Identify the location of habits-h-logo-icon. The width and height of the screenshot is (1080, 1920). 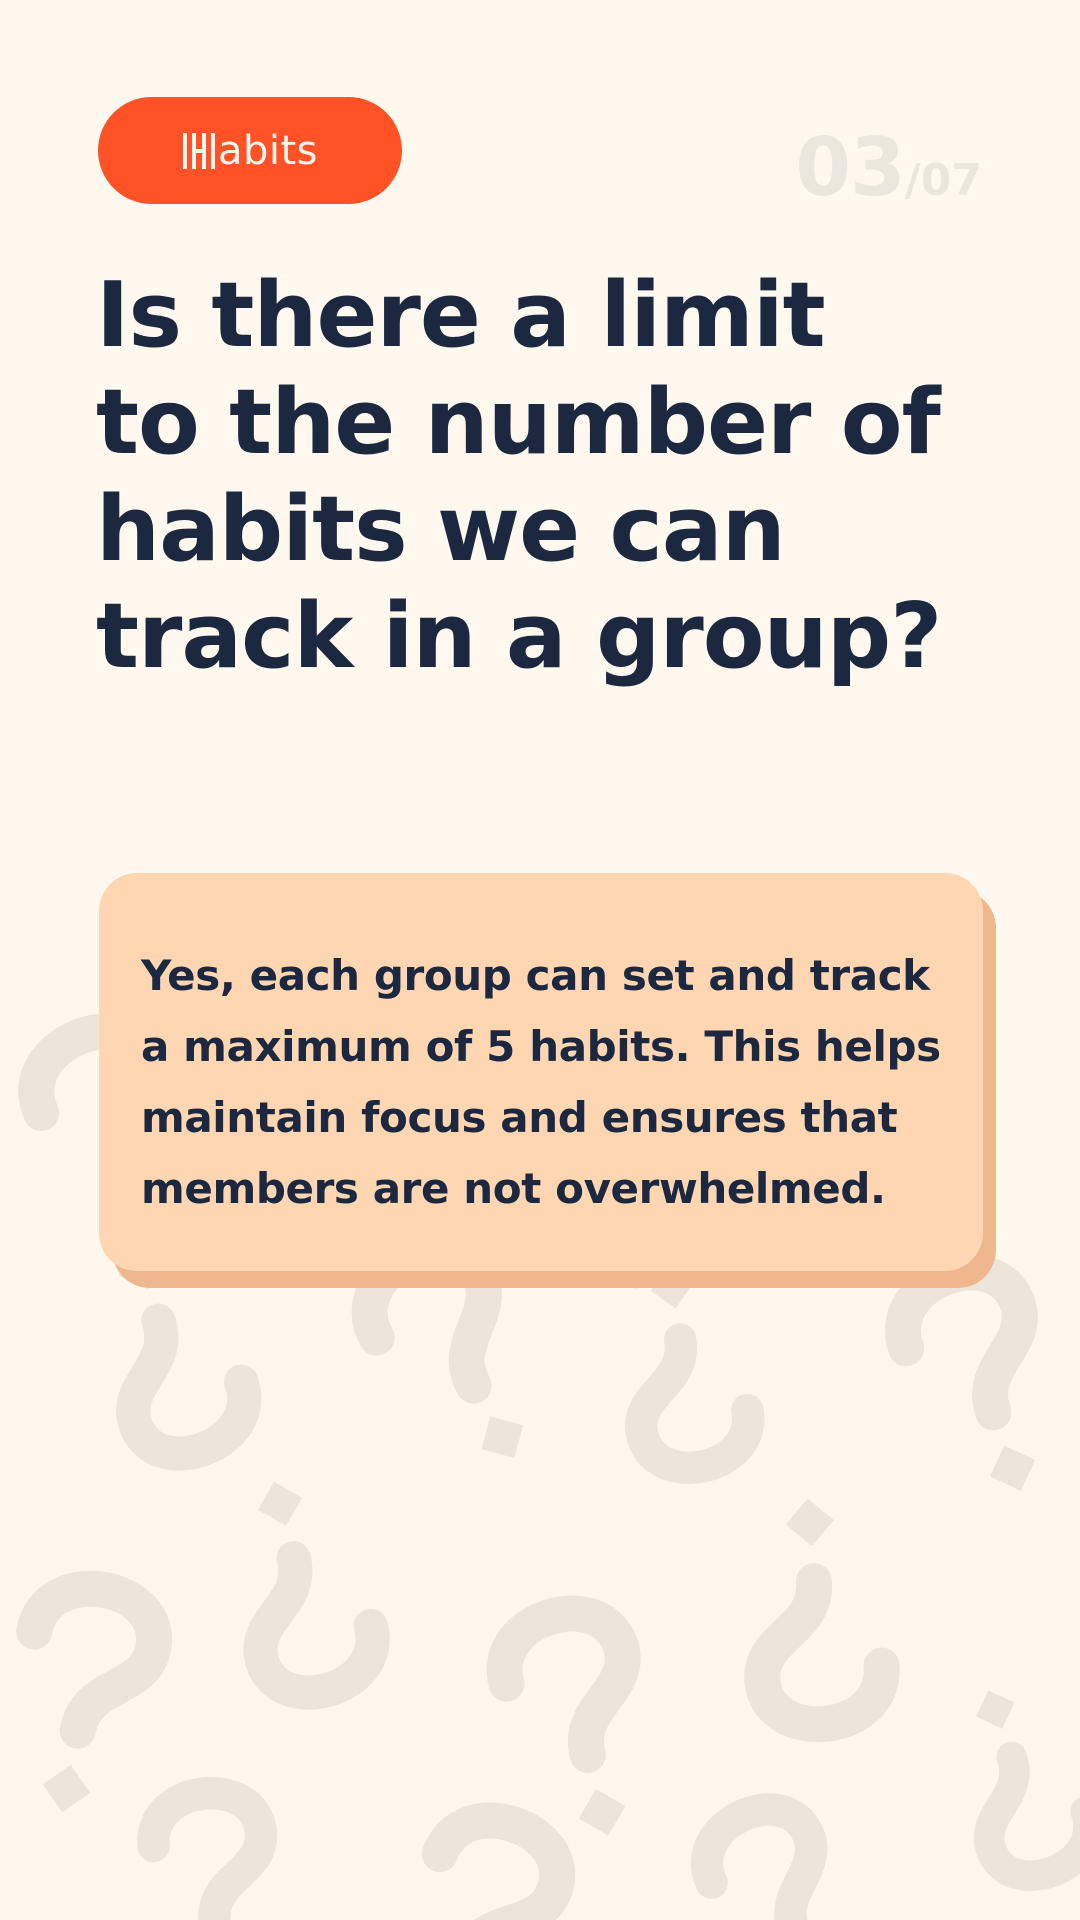
(199, 151).